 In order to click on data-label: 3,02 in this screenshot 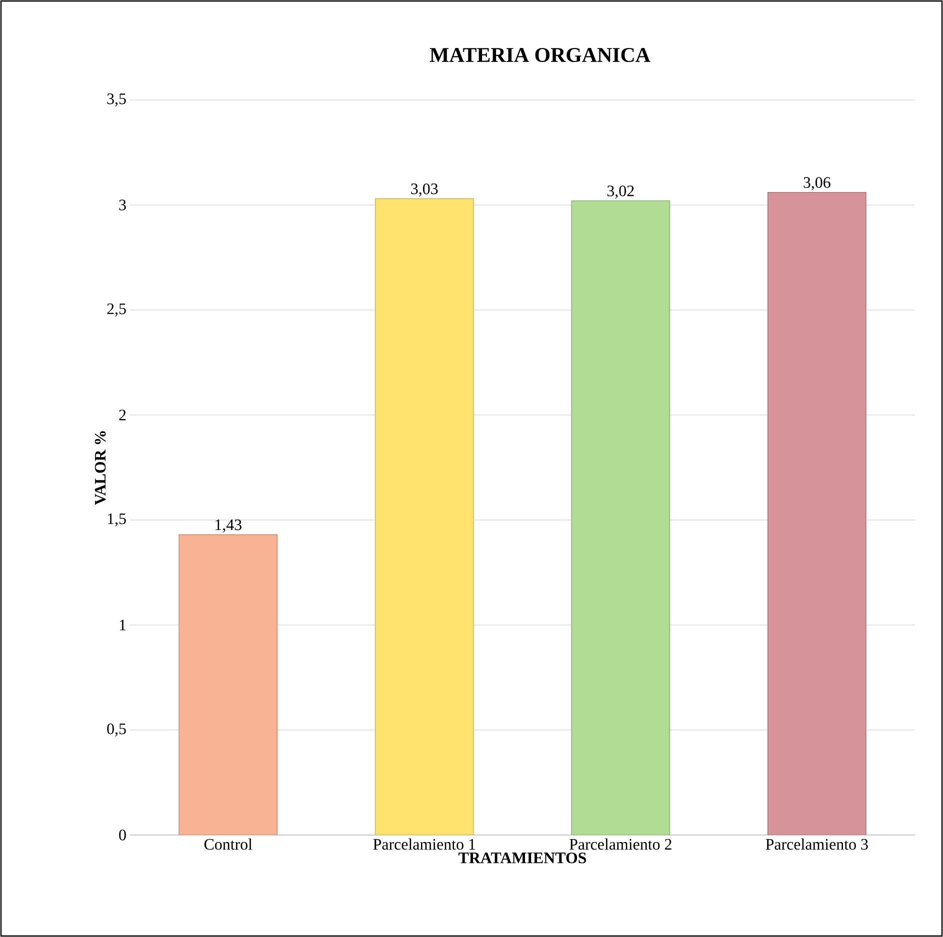, I will do `click(620, 192)`.